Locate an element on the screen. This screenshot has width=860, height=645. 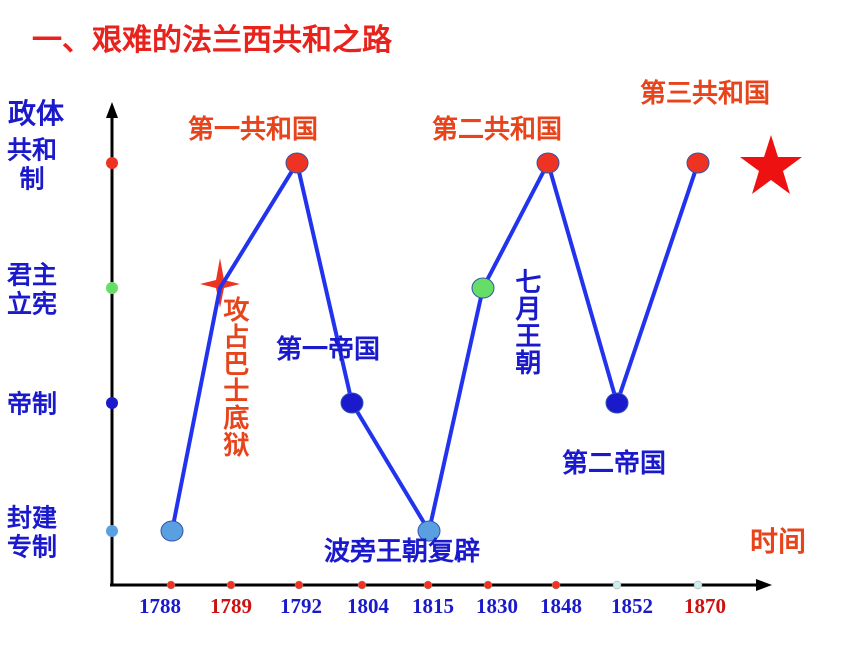
annotation: 七月王朝 is located at coordinates (525, 322).